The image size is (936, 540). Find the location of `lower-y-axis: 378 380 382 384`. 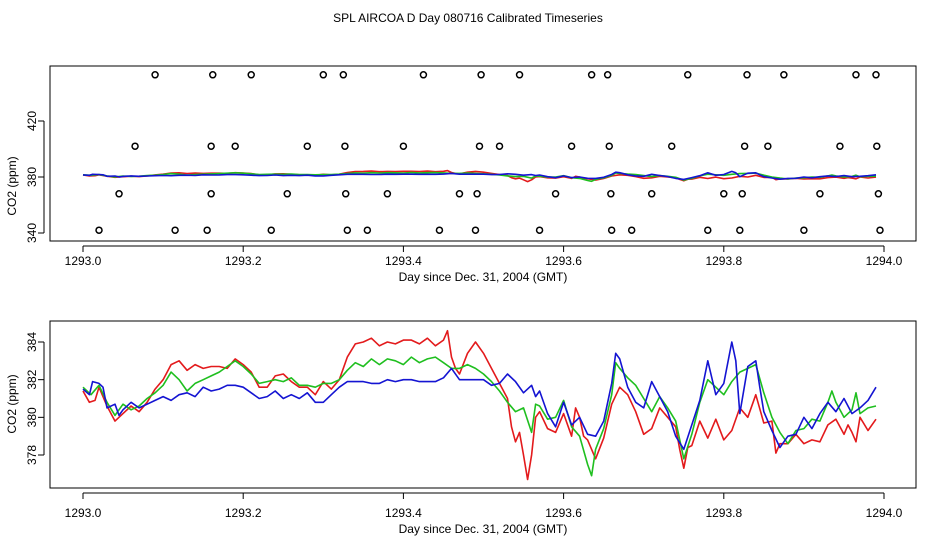

lower-y-axis: 378 380 382 384 is located at coordinates (35, 398).